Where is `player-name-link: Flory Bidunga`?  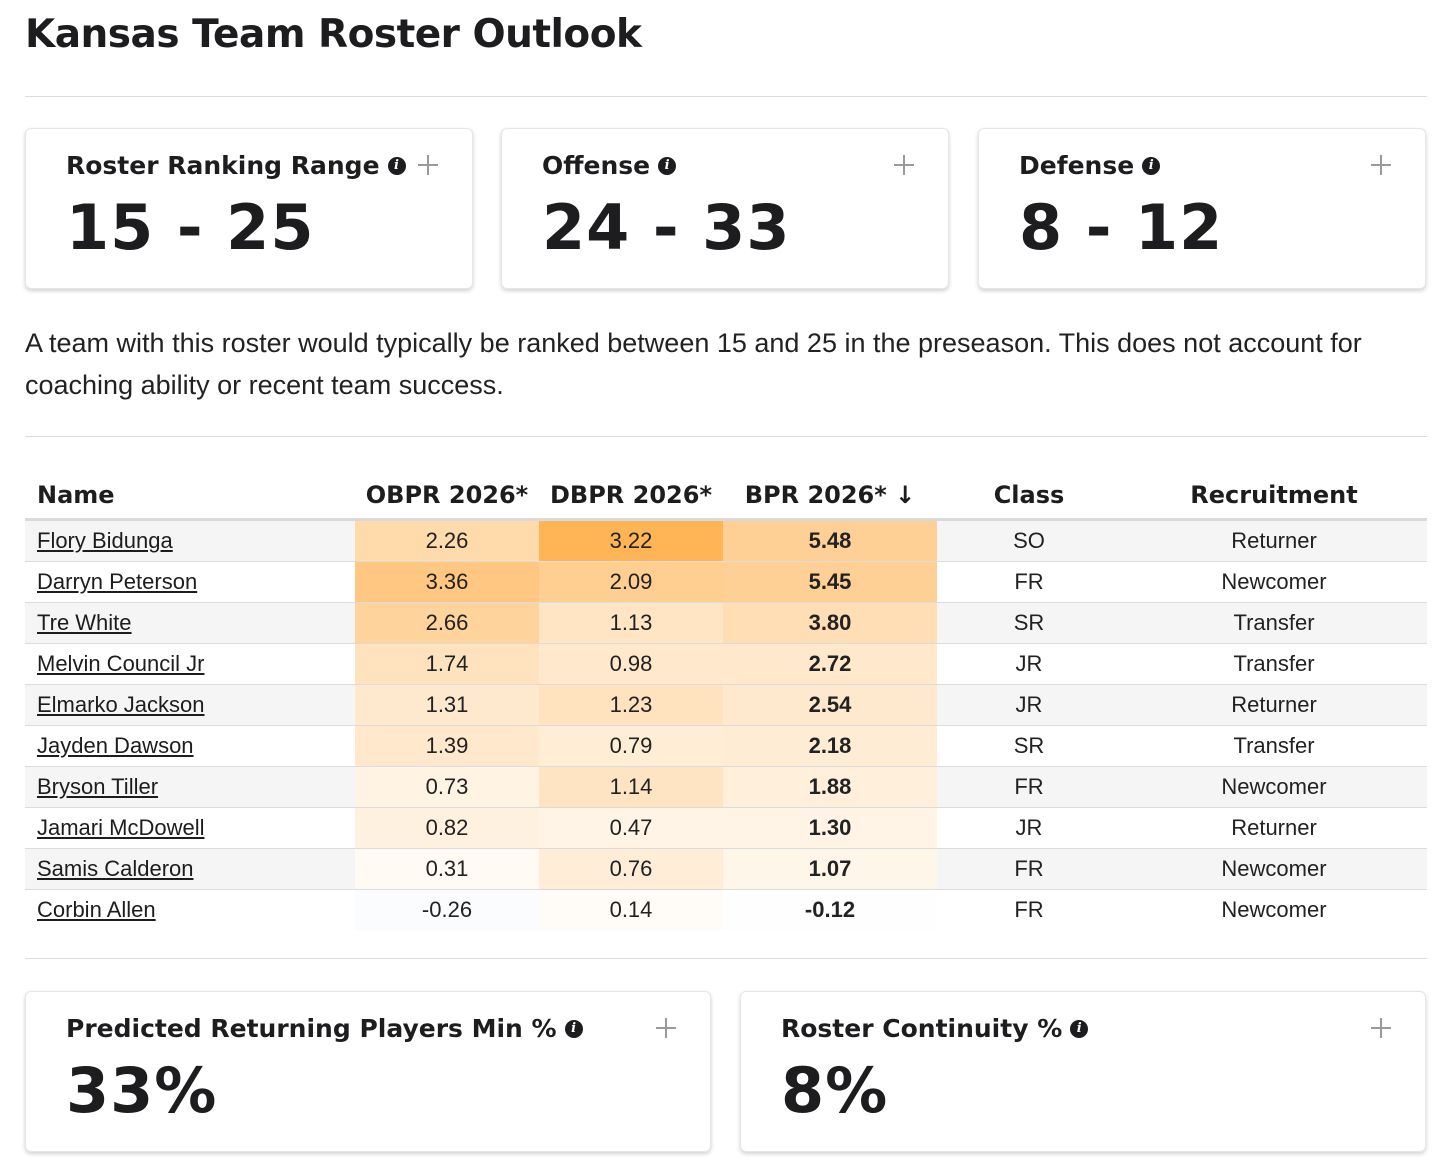
player-name-link: Flory Bidunga is located at coordinates (105, 540).